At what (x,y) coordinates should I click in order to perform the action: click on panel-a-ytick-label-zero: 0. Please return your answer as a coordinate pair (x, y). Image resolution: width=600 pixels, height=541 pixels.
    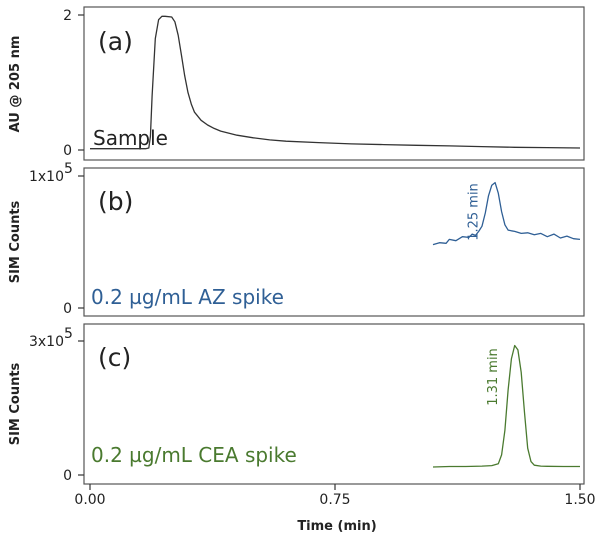
    Looking at the image, I should click on (67, 151).